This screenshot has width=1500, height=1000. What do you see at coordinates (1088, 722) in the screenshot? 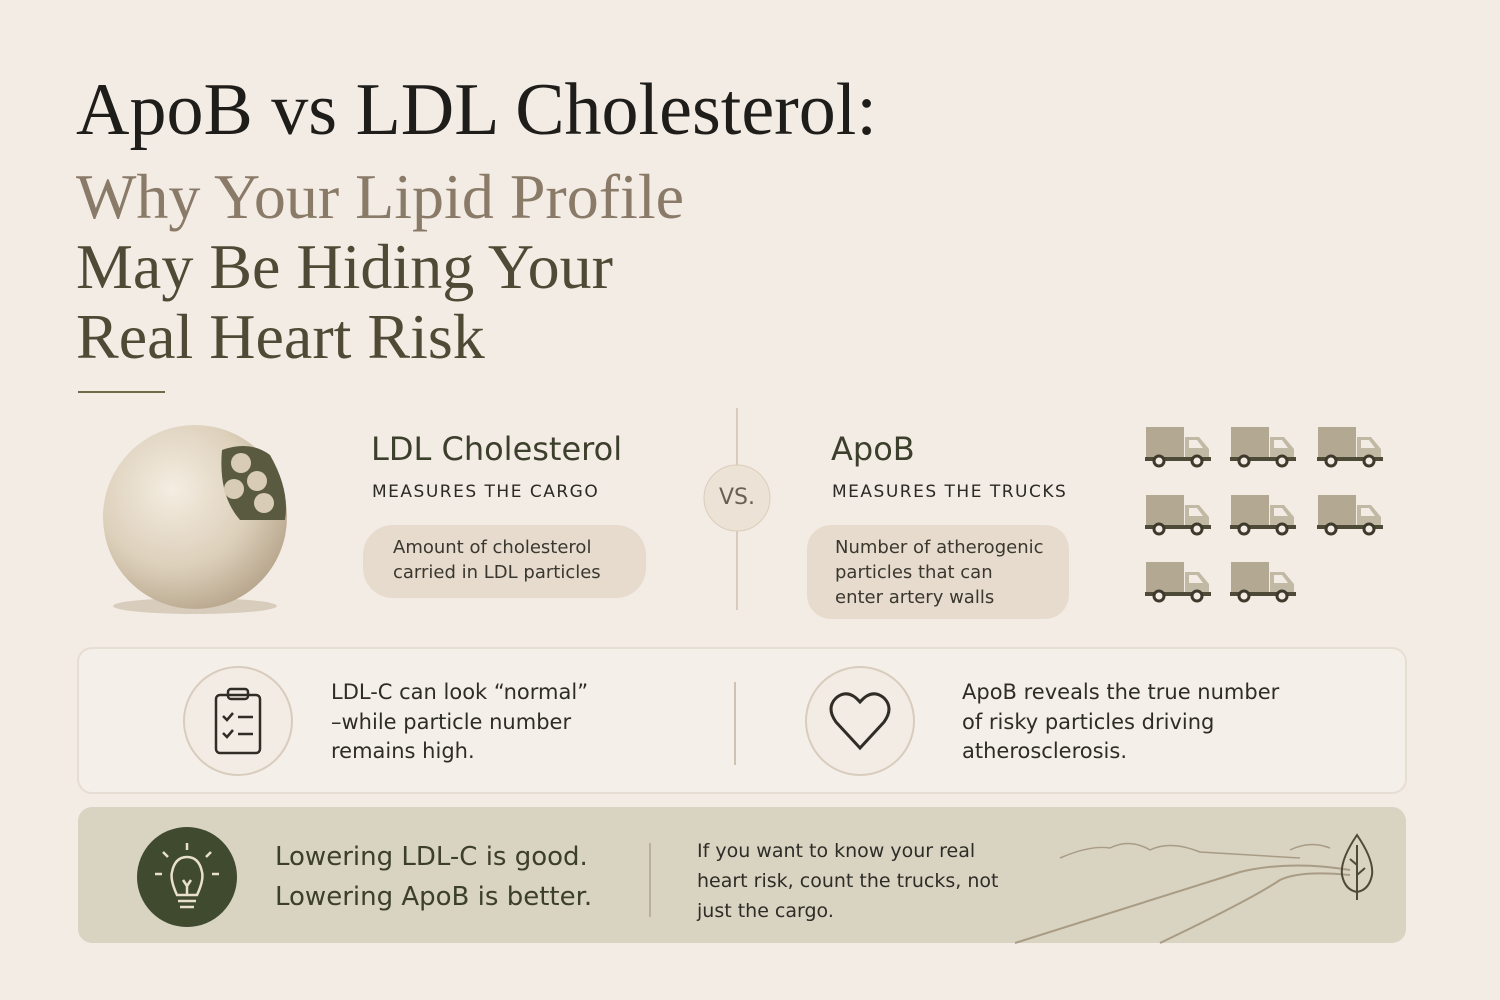
I see `insight-line: of risky particles driving` at bounding box center [1088, 722].